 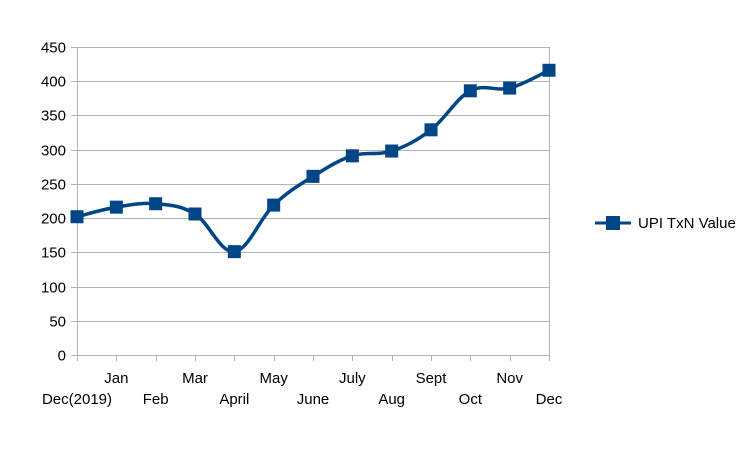 What do you see at coordinates (53, 288) in the screenshot?
I see `y-tick-label-100: 100` at bounding box center [53, 288].